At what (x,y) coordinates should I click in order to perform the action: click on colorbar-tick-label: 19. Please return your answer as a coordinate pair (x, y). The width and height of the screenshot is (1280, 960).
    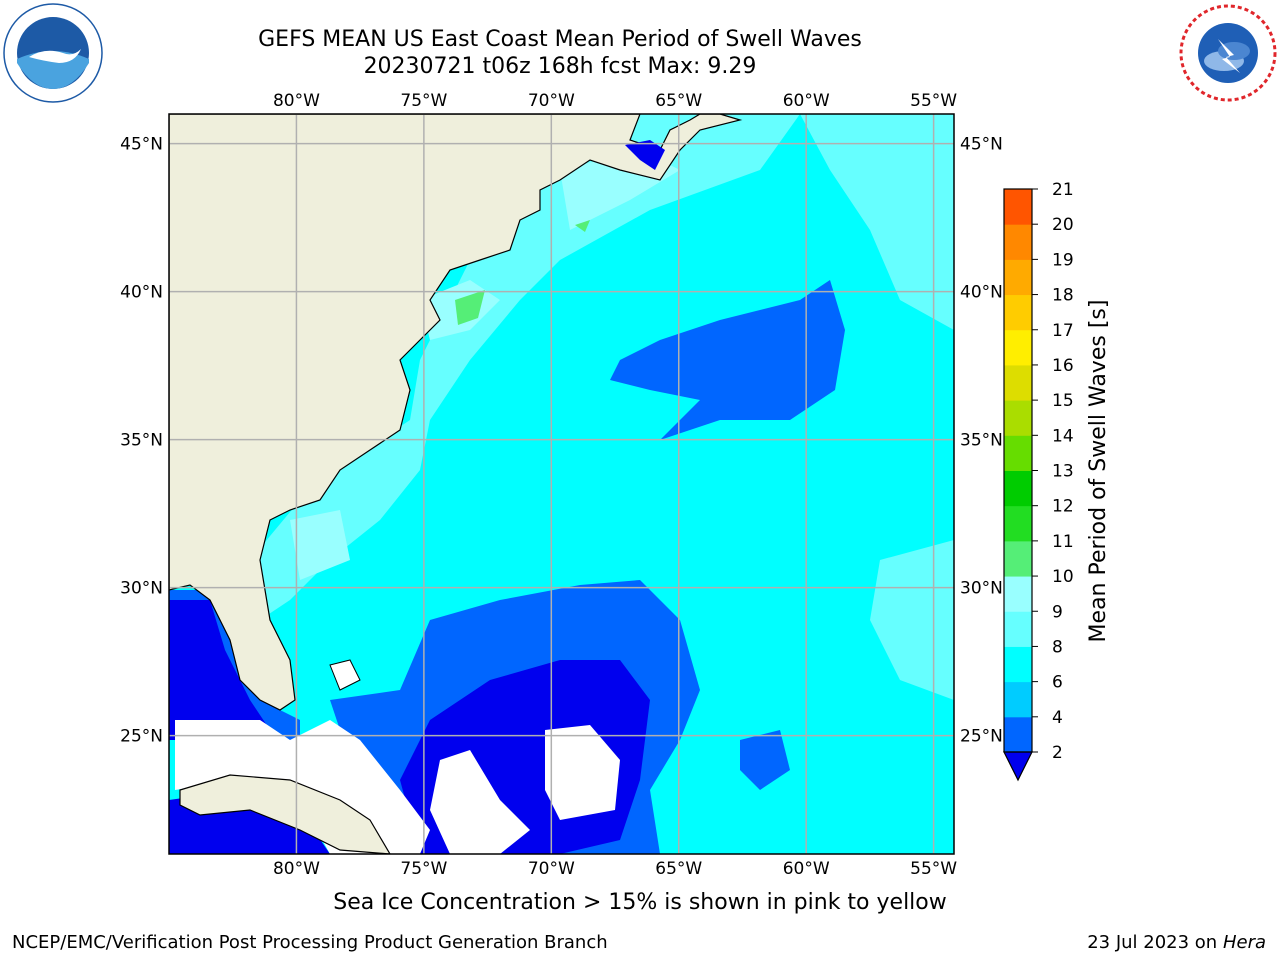
    Looking at the image, I should click on (1063, 260).